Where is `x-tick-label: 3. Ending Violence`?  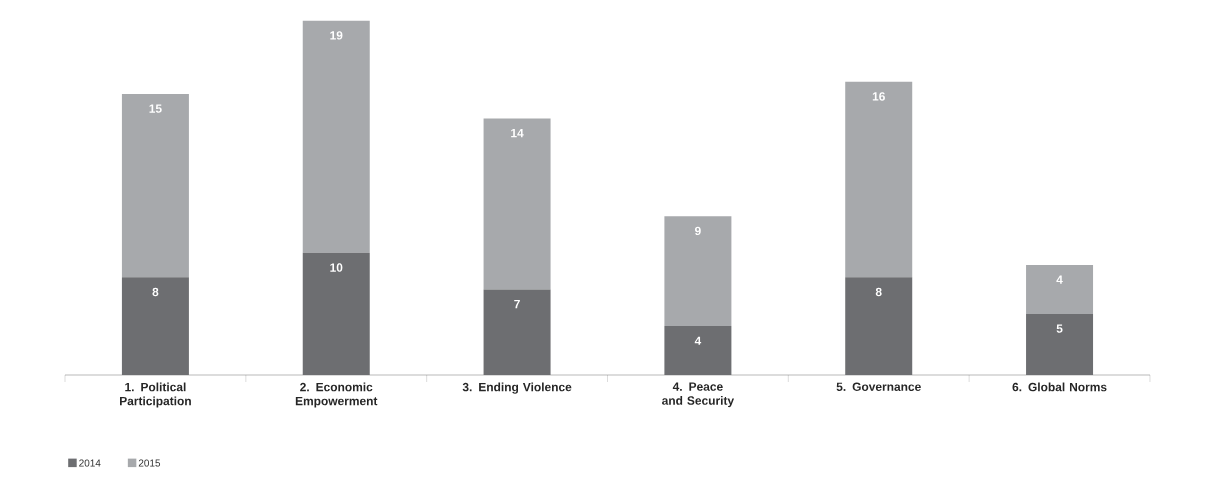
x-tick-label: 3. Ending Violence is located at coordinates (517, 388).